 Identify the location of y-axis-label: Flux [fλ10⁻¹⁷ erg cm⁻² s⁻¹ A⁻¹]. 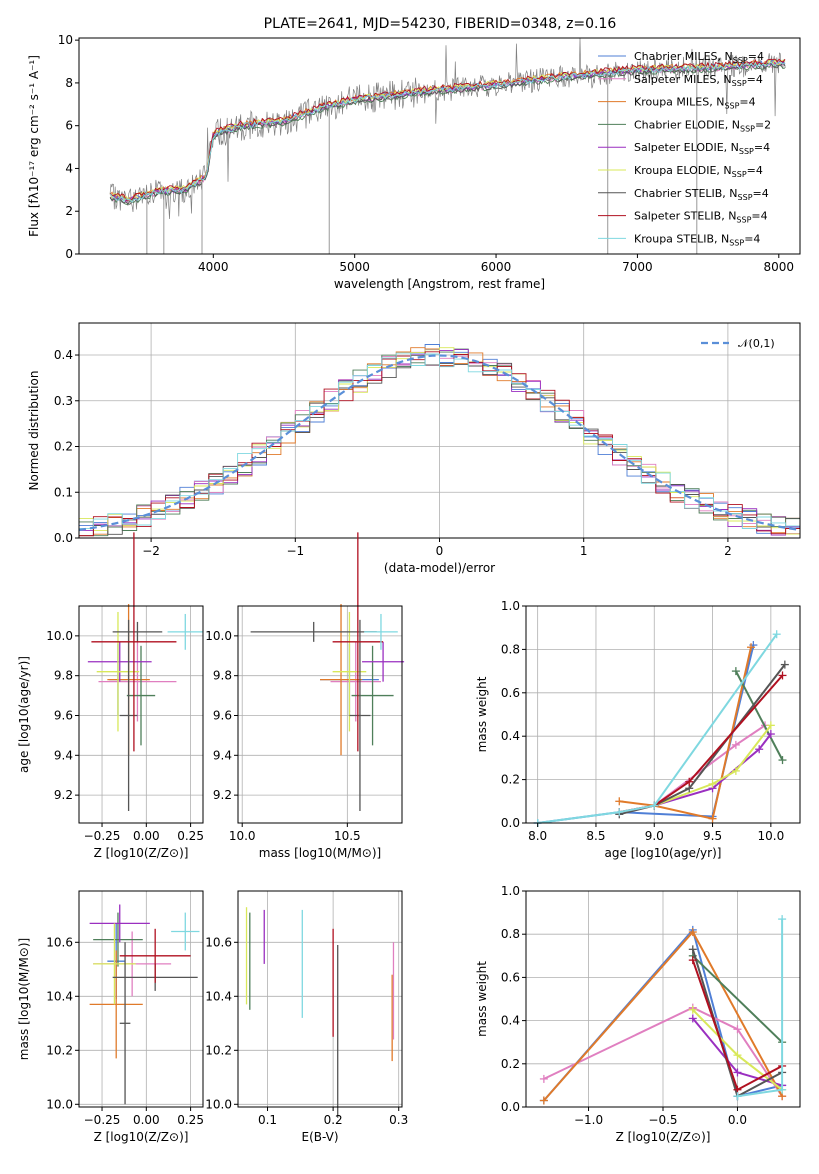
(34, 146).